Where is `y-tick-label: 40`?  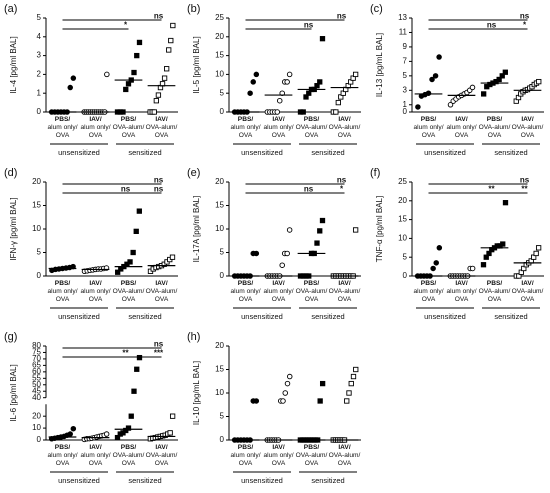
y-tick-label: 40 is located at coordinates (36, 397).